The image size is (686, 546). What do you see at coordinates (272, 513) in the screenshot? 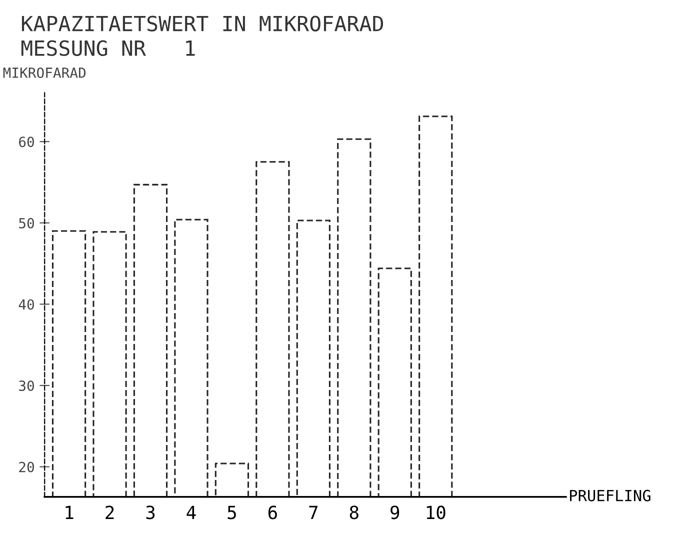
I see `x-tick-label: 6` at bounding box center [272, 513].